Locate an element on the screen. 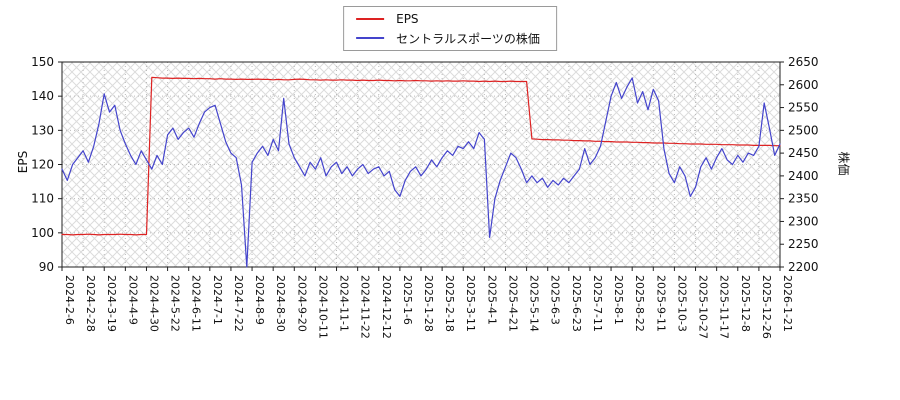 This screenshot has height=400, width=900. svg-text: 2450 is located at coordinates (803, 153).